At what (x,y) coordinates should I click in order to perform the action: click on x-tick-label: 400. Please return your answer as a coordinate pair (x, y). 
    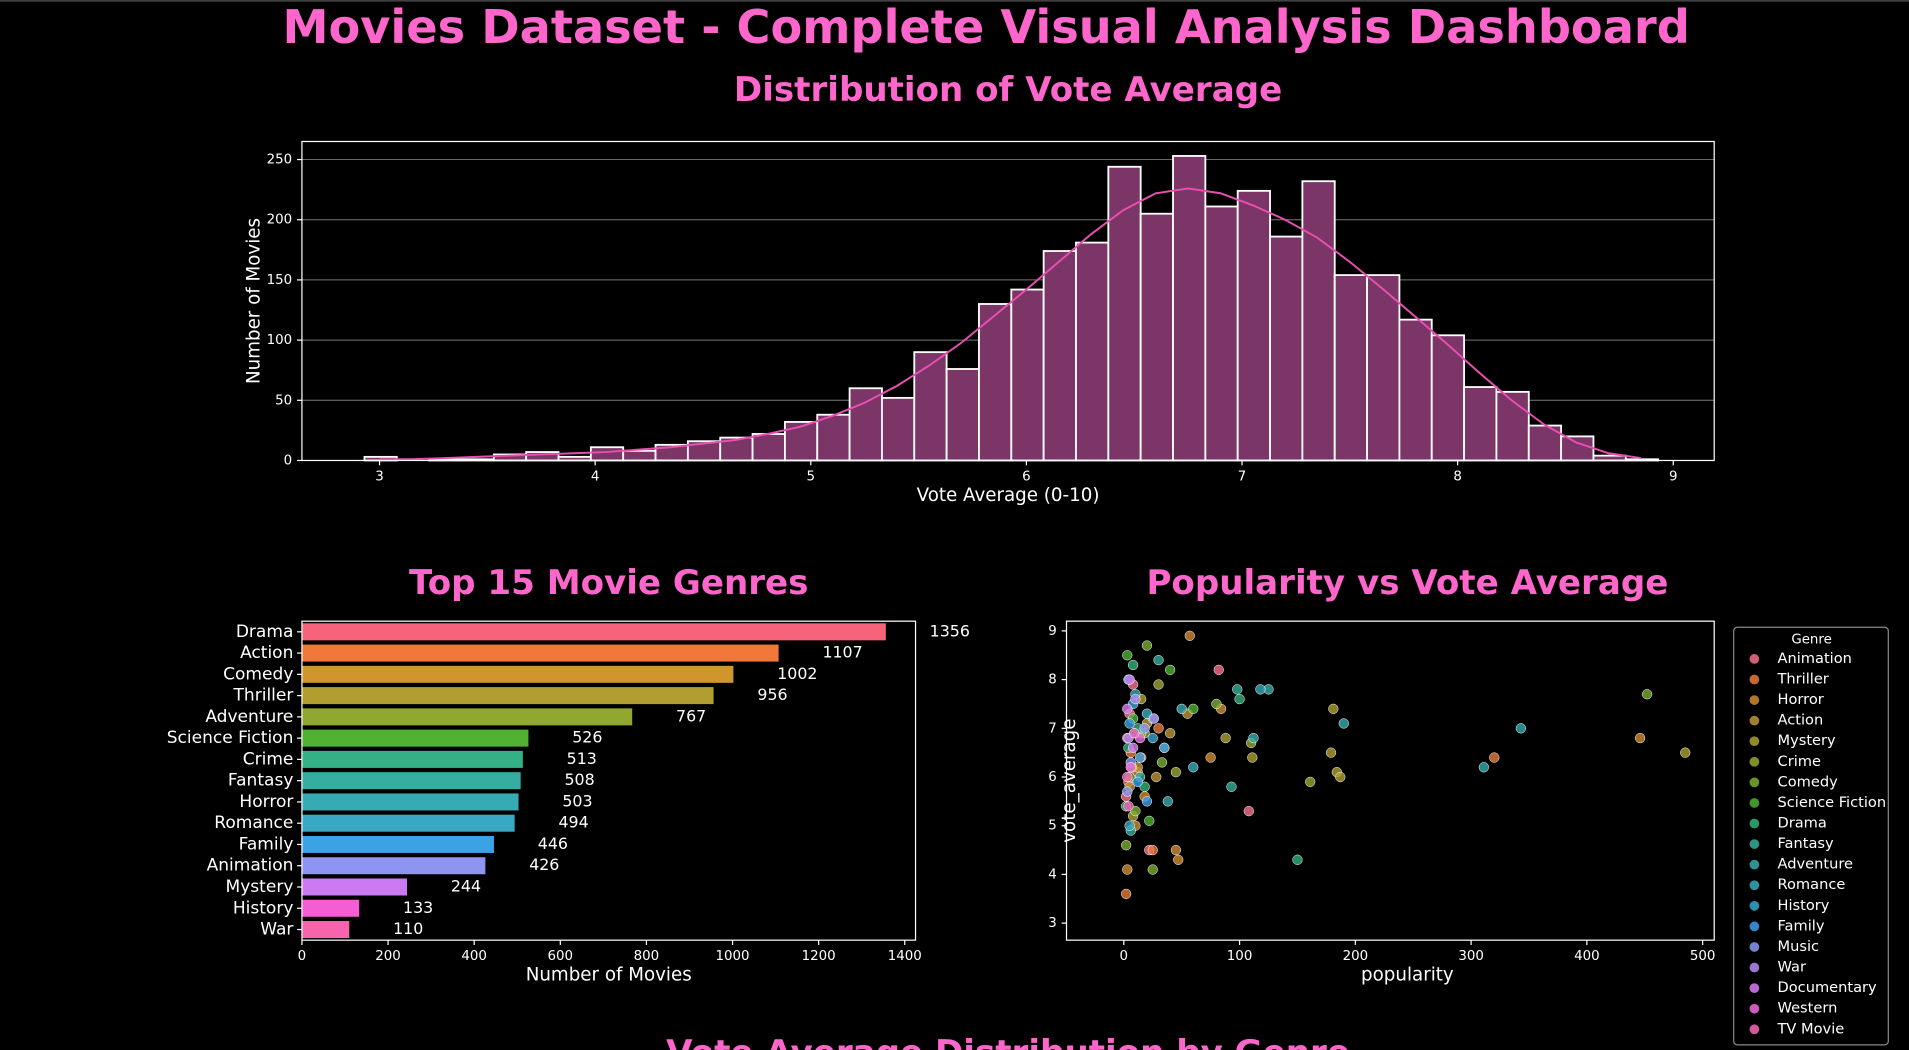
    Looking at the image, I should click on (474, 956).